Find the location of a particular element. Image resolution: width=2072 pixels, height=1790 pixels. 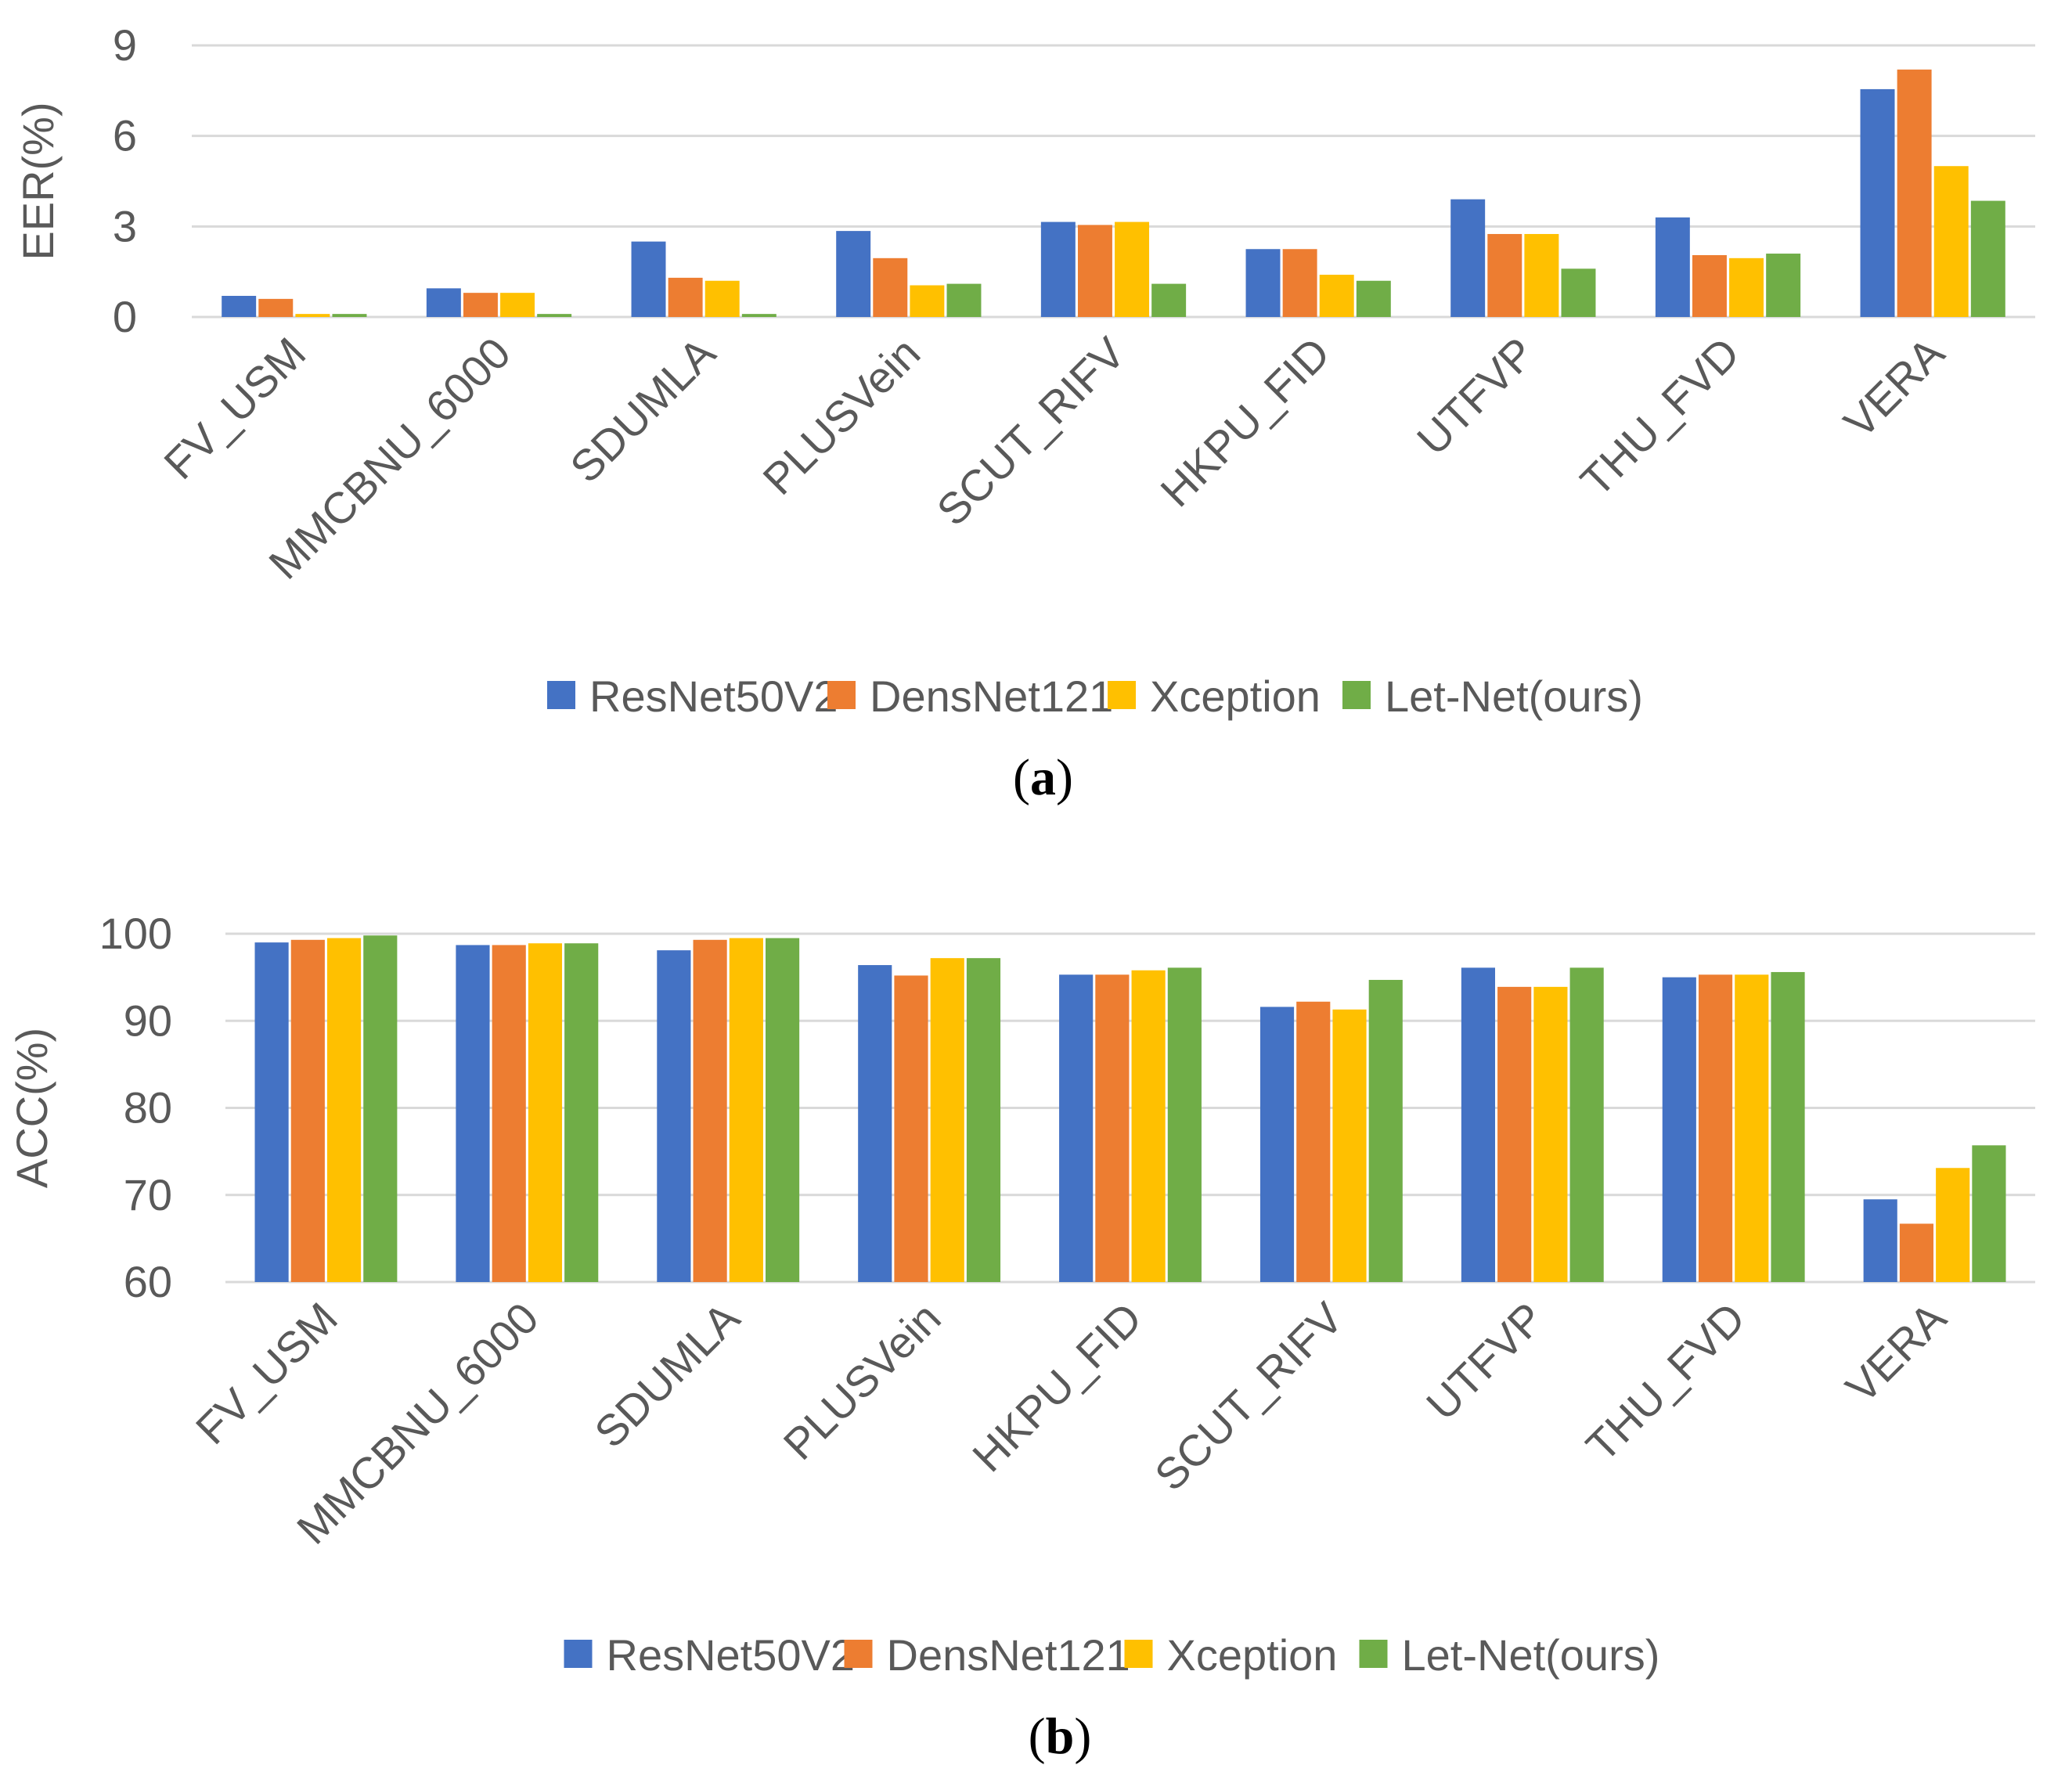

y-tick-label: 0 is located at coordinates (125, 316).